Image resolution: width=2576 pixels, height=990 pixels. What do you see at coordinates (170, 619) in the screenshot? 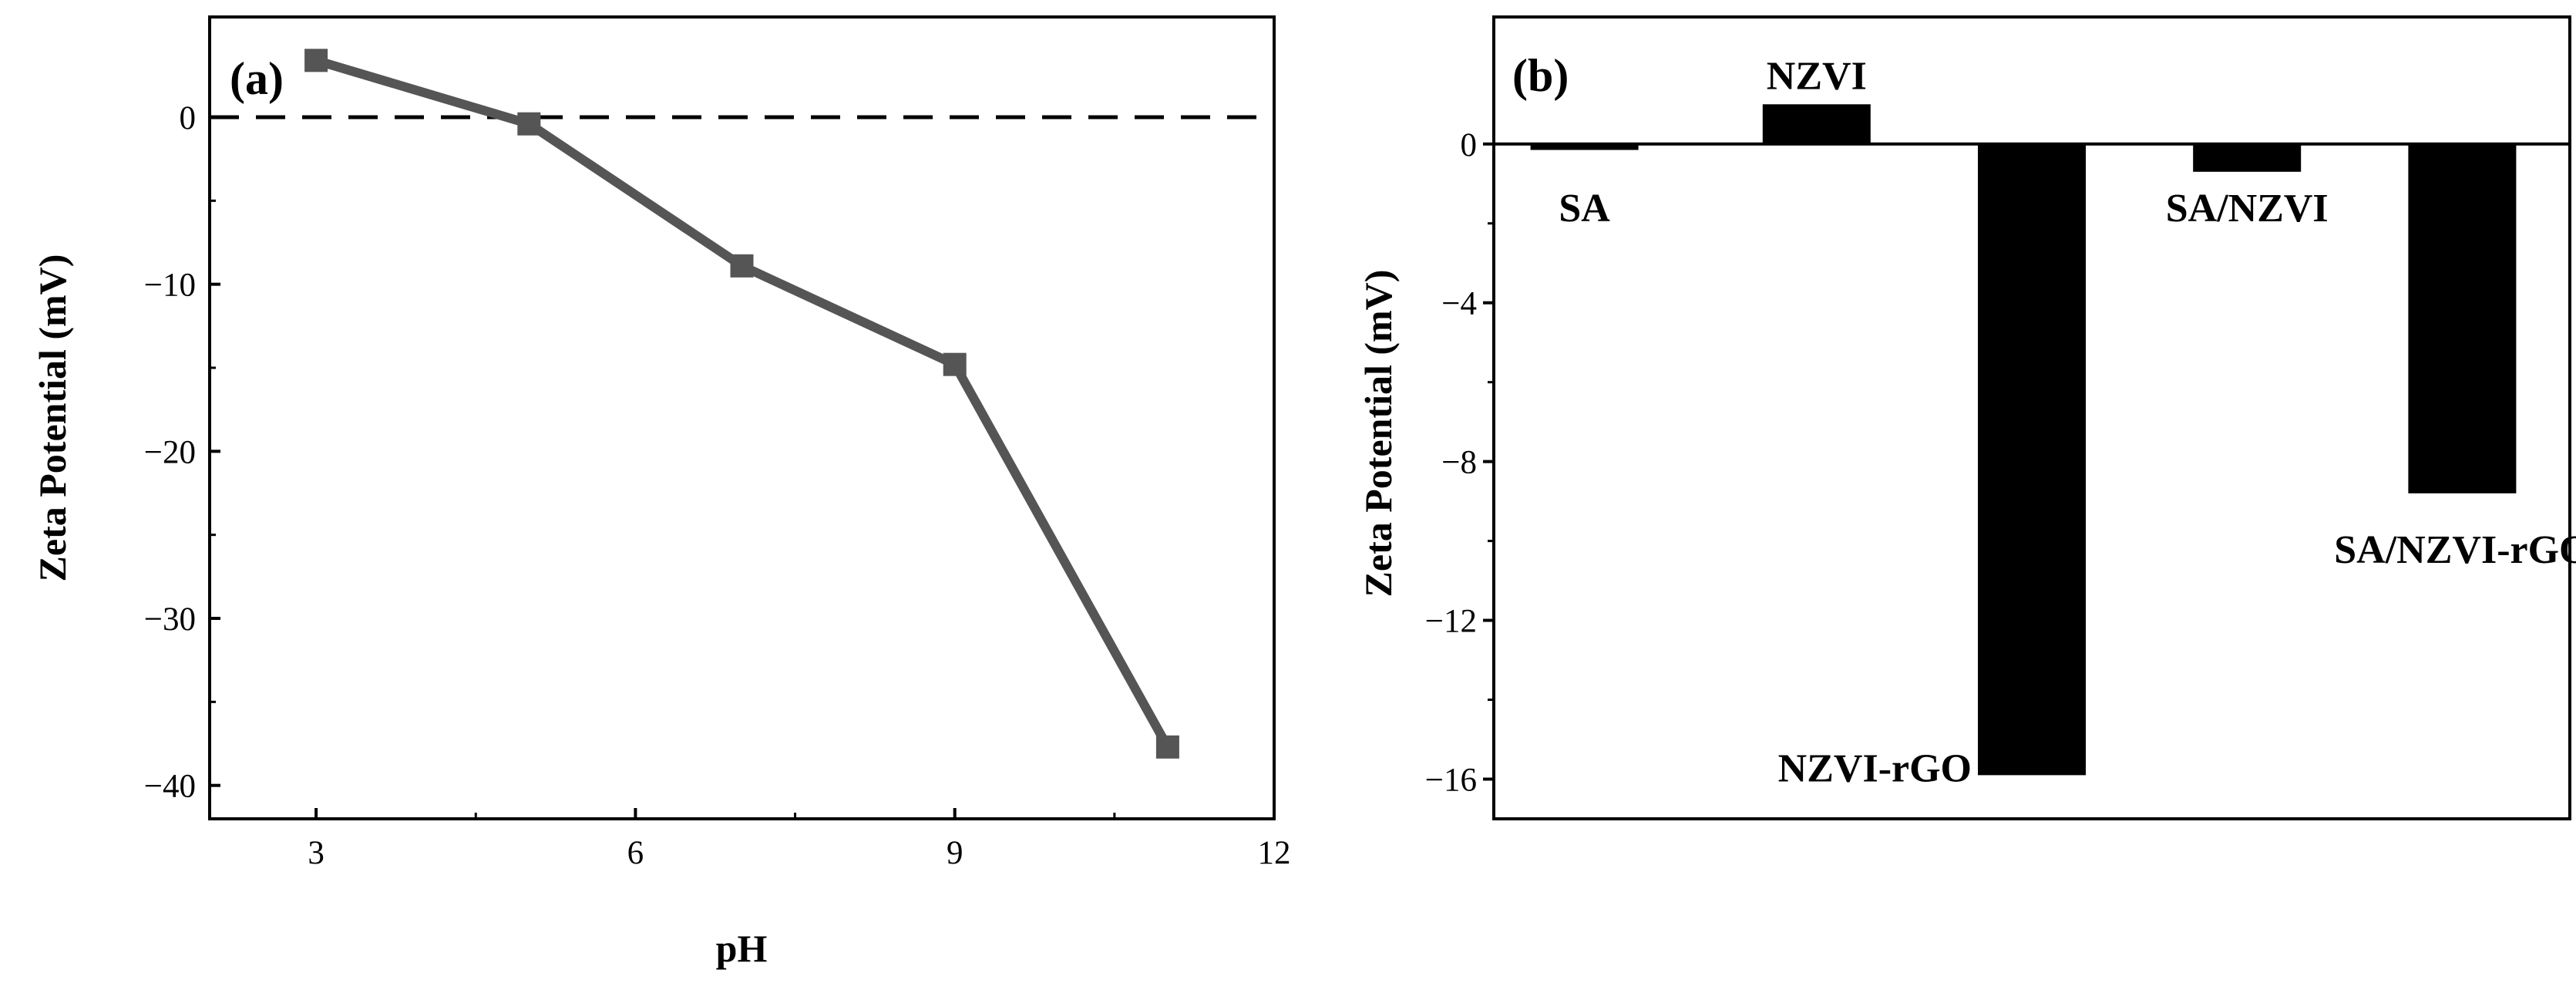
I see `y-tick-label: −30` at bounding box center [170, 619].